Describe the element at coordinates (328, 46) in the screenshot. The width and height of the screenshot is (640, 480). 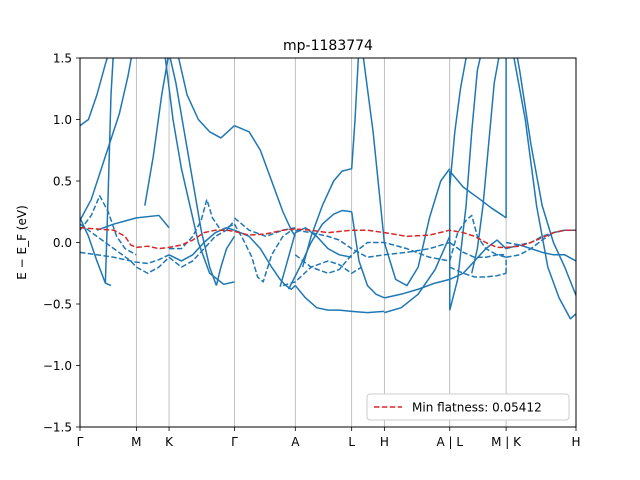
I see `chart-title: mp-1183774` at that location.